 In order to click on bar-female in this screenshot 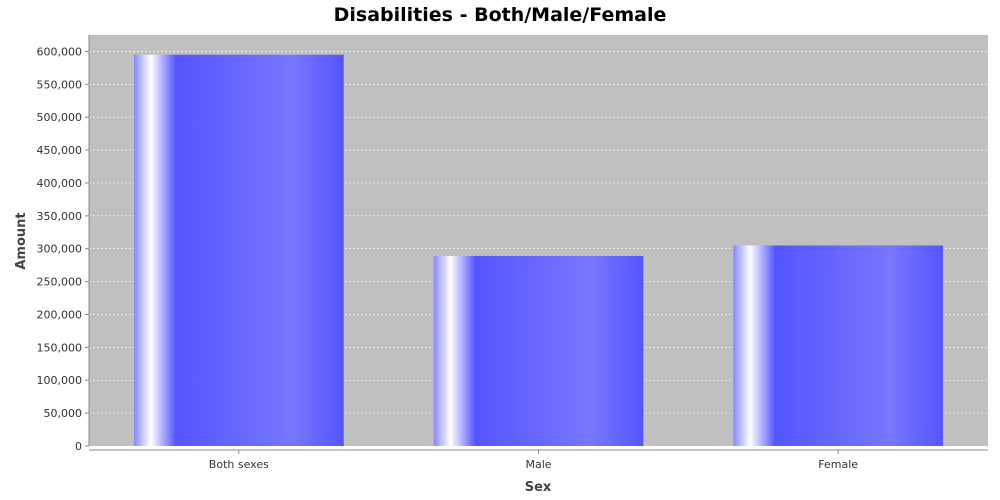, I will do `click(838, 345)`.